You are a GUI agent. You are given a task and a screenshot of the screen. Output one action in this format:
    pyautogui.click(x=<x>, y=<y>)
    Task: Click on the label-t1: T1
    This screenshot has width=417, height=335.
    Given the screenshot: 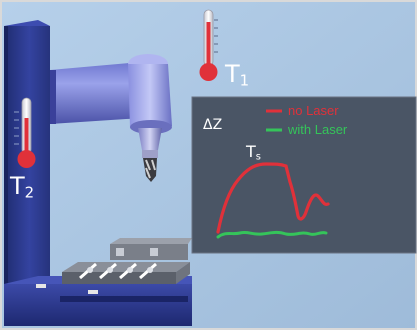 What is the action you would take?
    pyautogui.click(x=237, y=75)
    